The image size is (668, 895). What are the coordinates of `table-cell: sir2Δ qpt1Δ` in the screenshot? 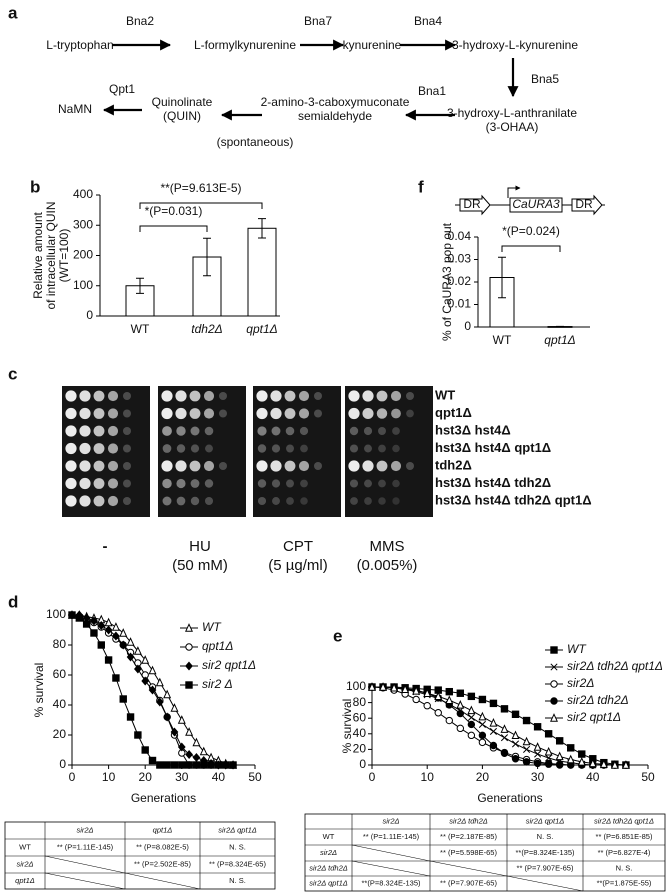 It's located at (328, 882).